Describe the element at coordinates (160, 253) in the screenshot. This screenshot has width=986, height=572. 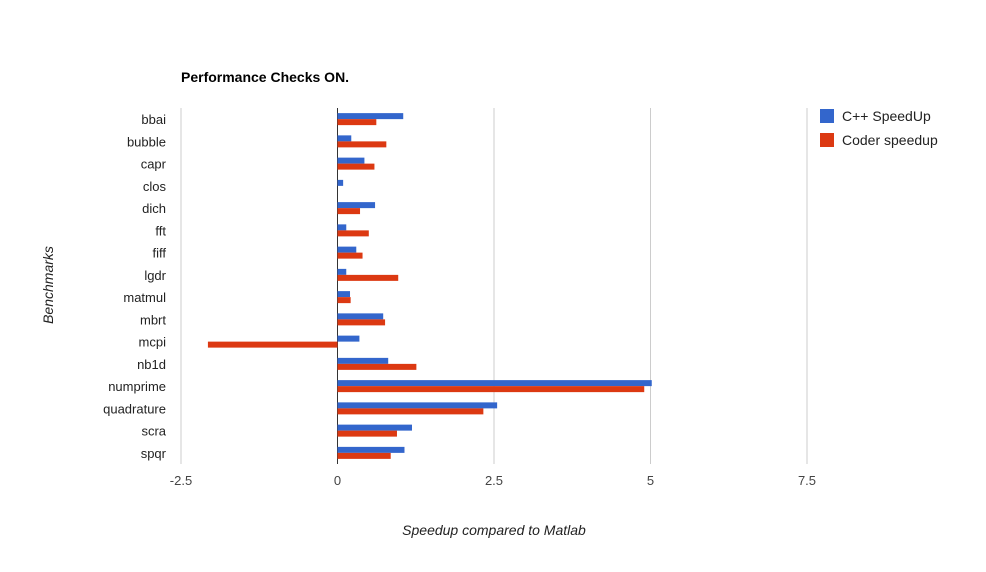
I see `category-label: fiff` at that location.